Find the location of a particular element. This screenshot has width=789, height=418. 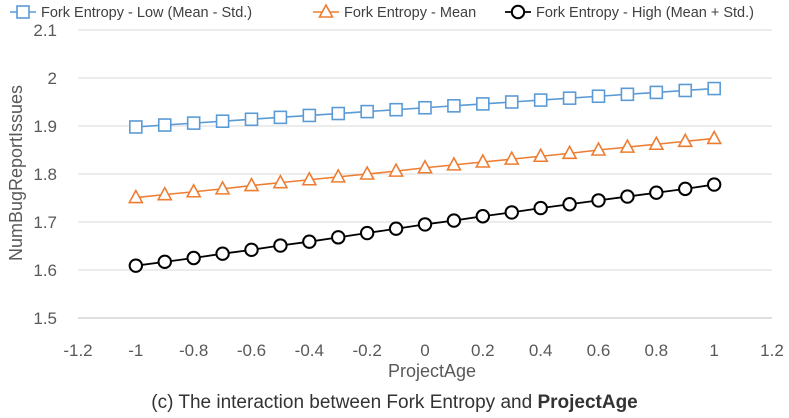

legend-item: Fork Entropy - High (Mean + Std.) is located at coordinates (629, 12).